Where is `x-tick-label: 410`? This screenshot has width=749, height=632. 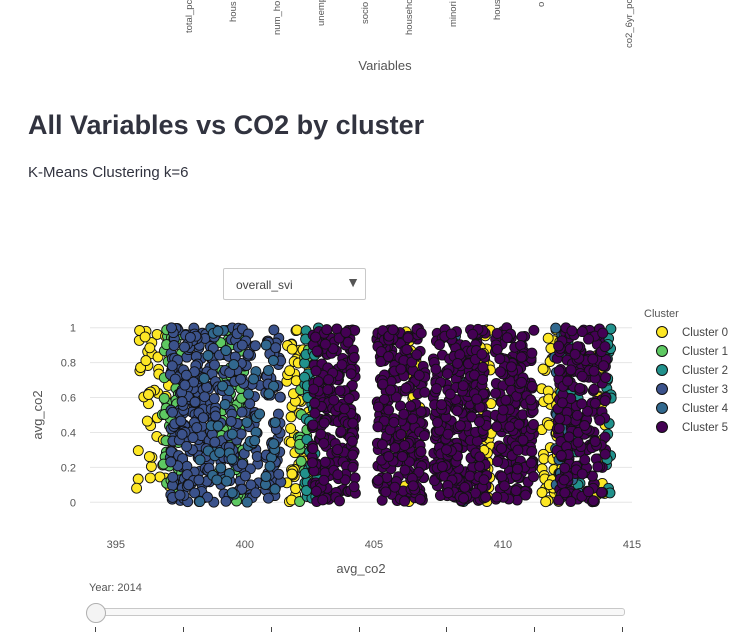
x-tick-label: 410 is located at coordinates (503, 545).